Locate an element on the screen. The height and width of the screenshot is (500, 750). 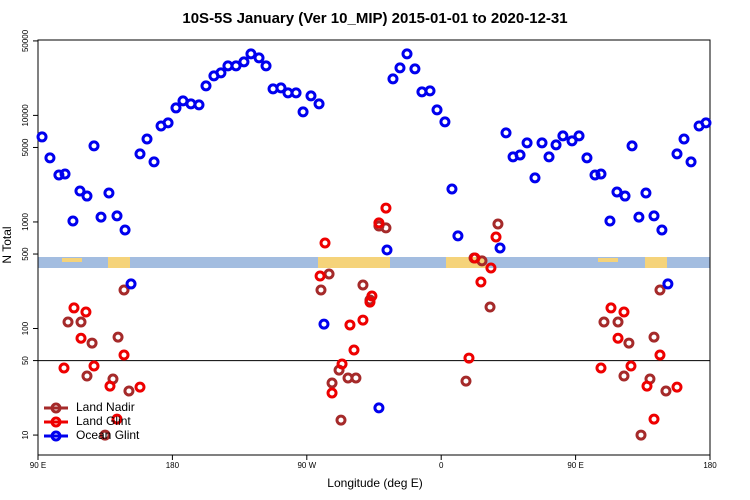
y-tick-label: 500 is located at coordinates (25, 254).